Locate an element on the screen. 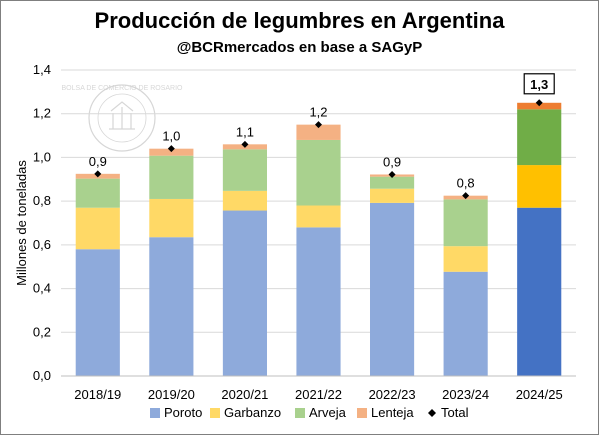  x-tick-label: 2023/24 is located at coordinates (465, 394).